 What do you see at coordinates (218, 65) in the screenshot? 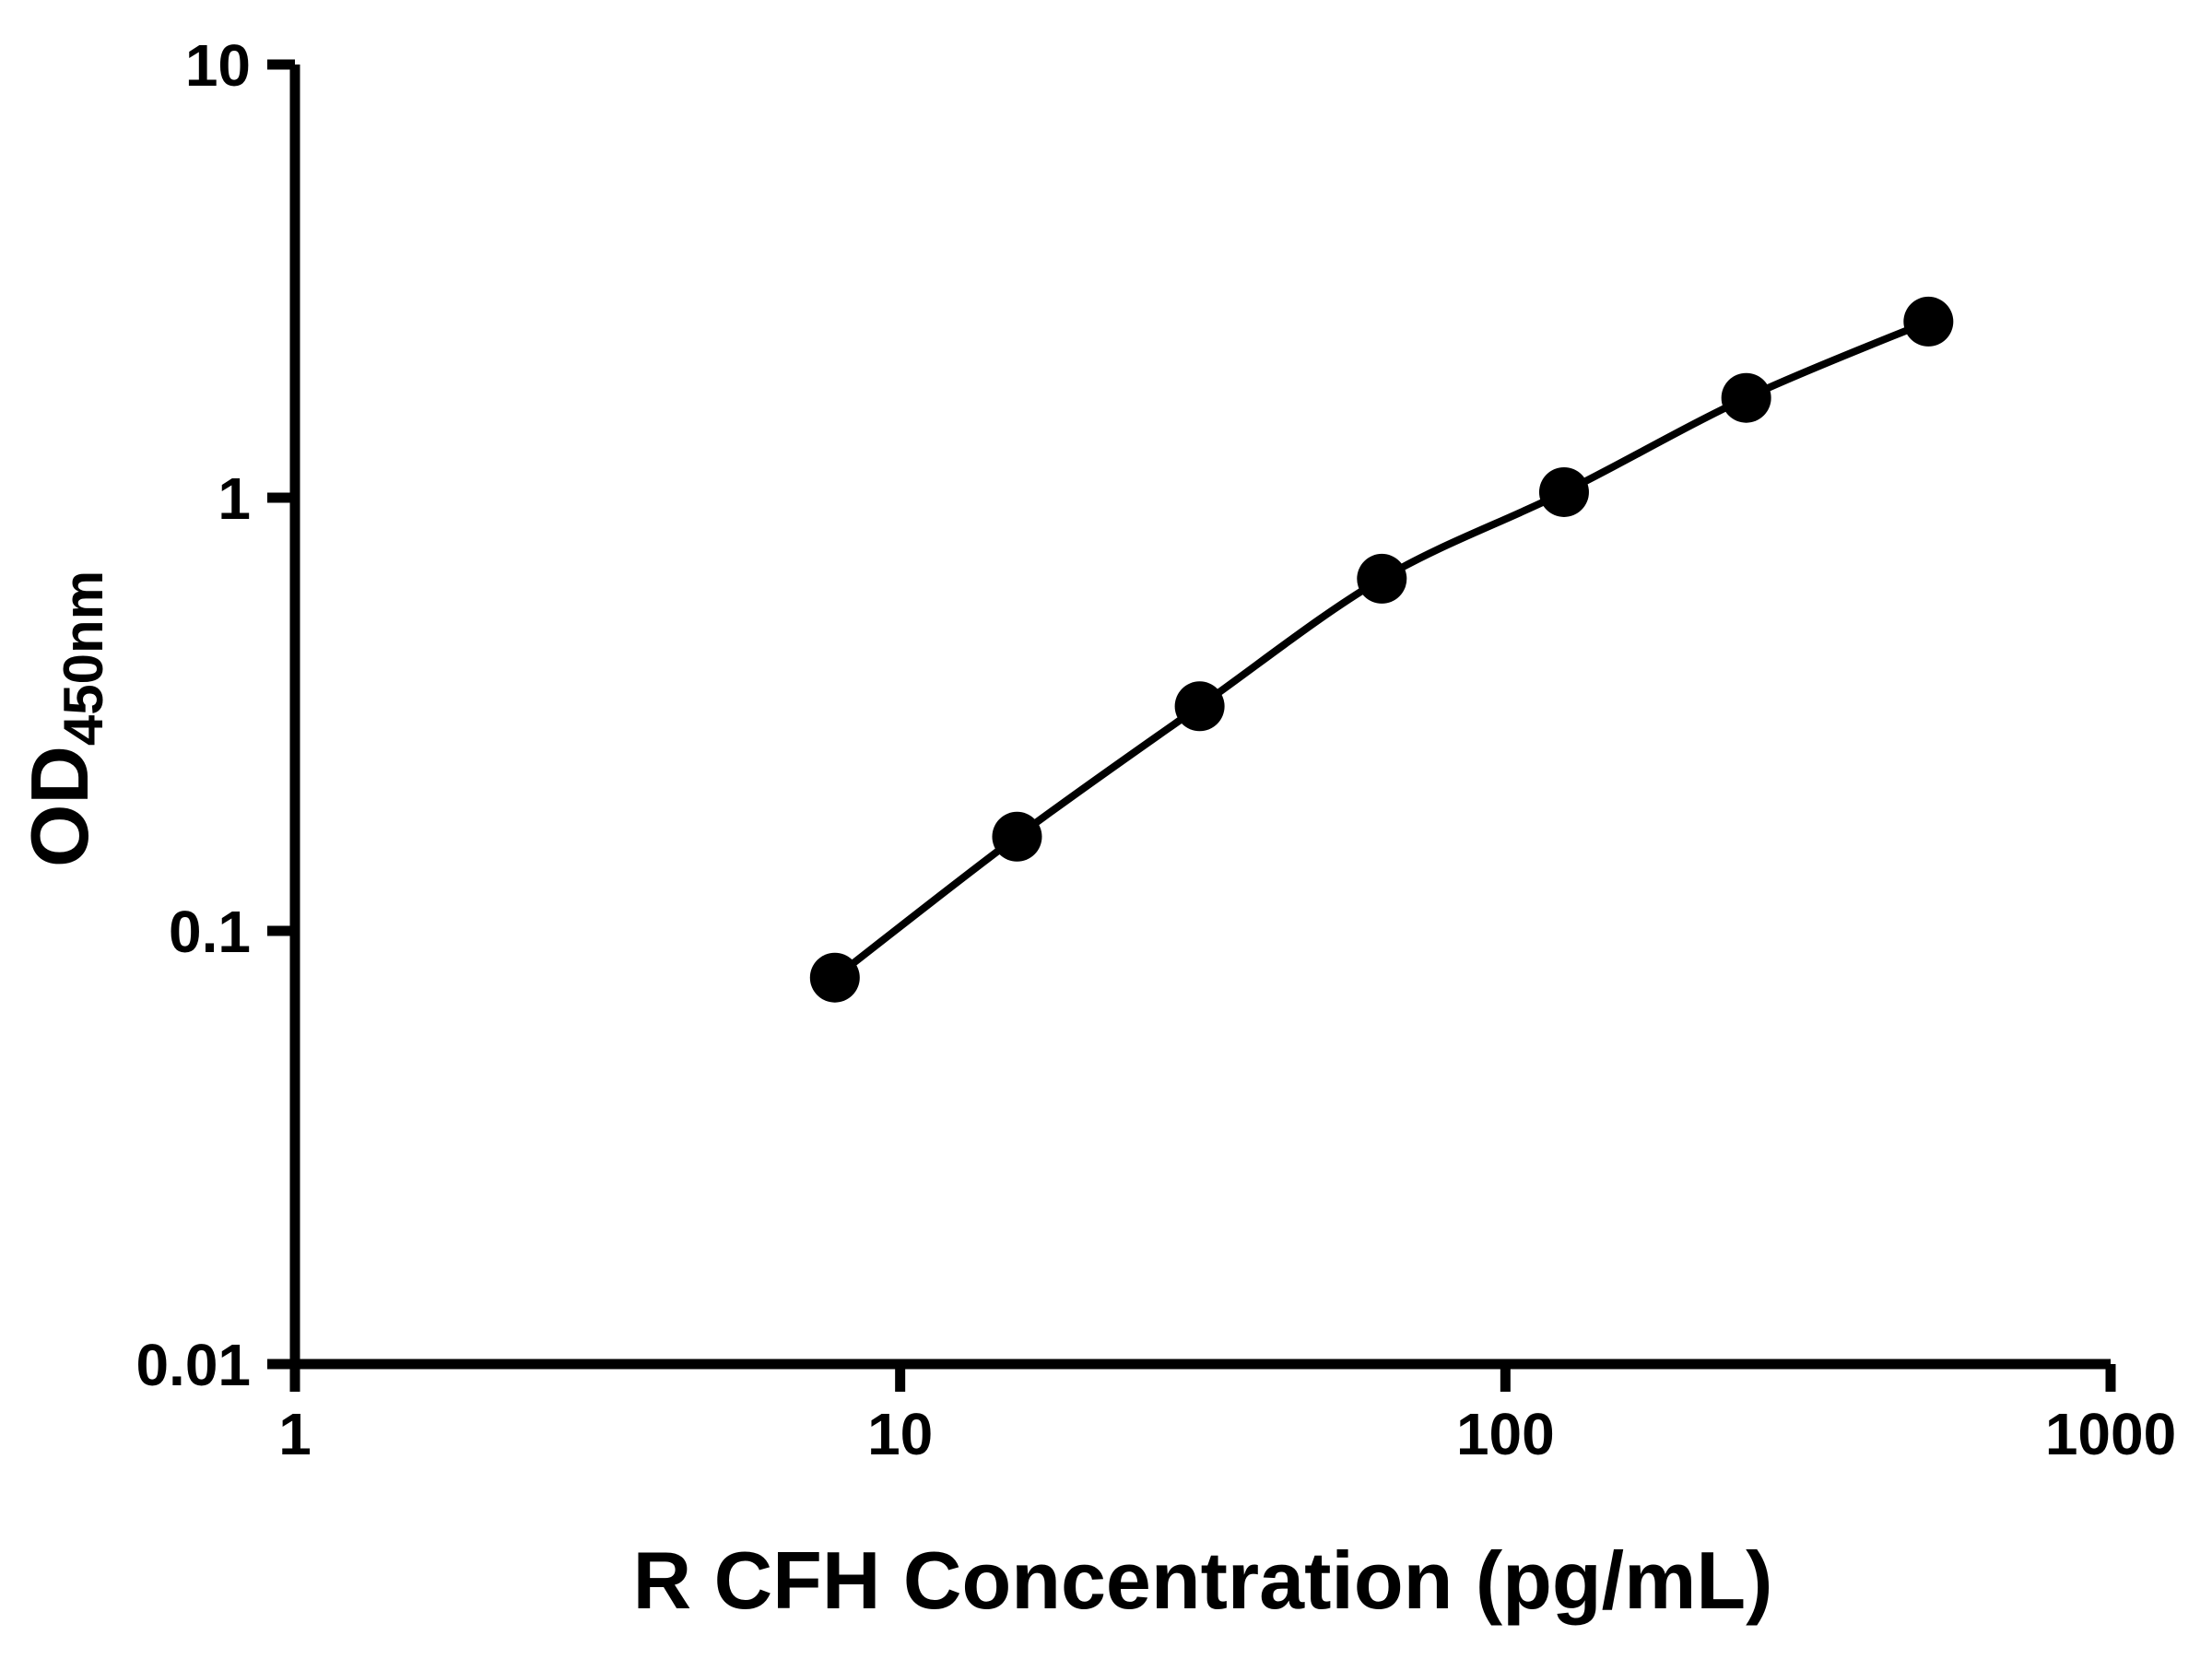
I see `y-tick-label: 10` at bounding box center [218, 65].